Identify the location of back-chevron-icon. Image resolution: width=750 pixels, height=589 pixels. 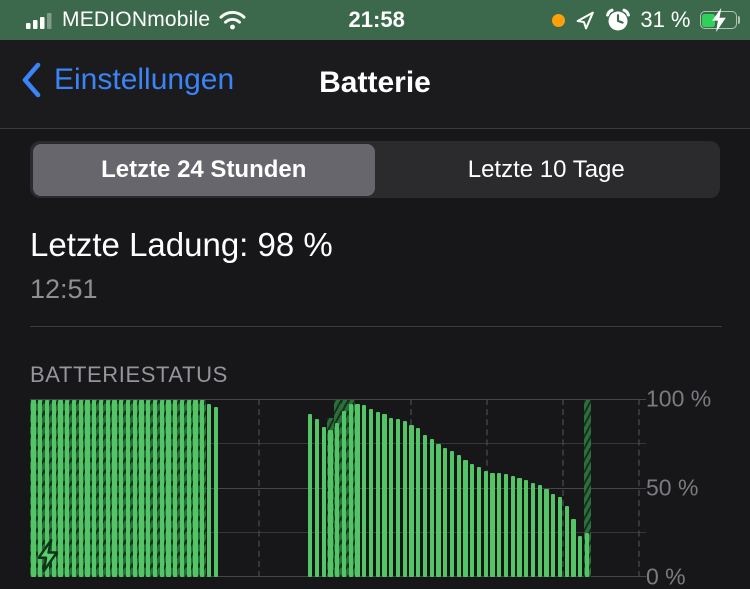
(31, 80).